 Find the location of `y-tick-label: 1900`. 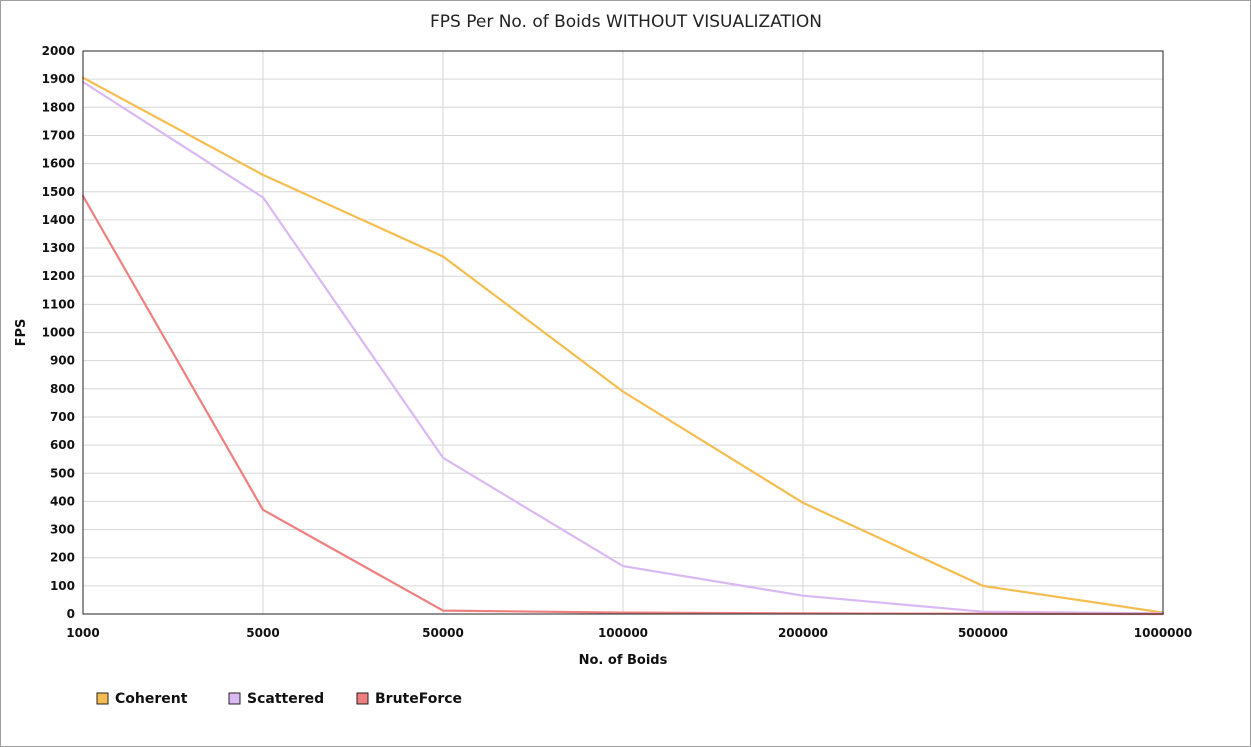

y-tick-label: 1900 is located at coordinates (58, 79).